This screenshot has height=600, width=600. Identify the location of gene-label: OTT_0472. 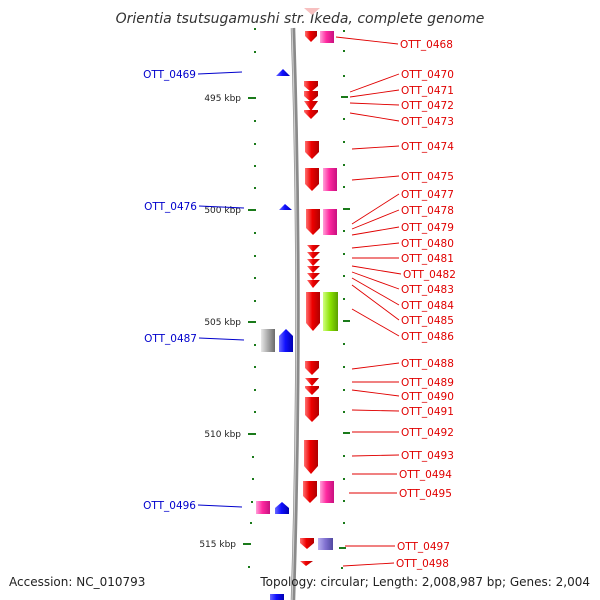
(427, 106).